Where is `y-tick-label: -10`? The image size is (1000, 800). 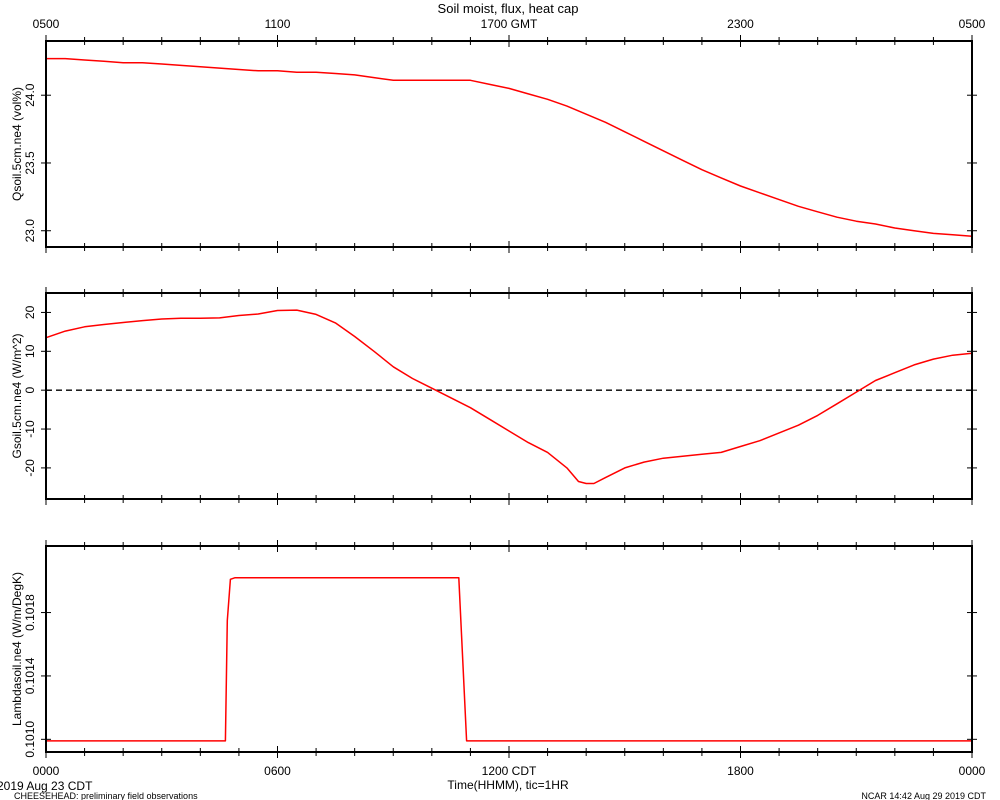 y-tick-label: -10 is located at coordinates (30, 429).